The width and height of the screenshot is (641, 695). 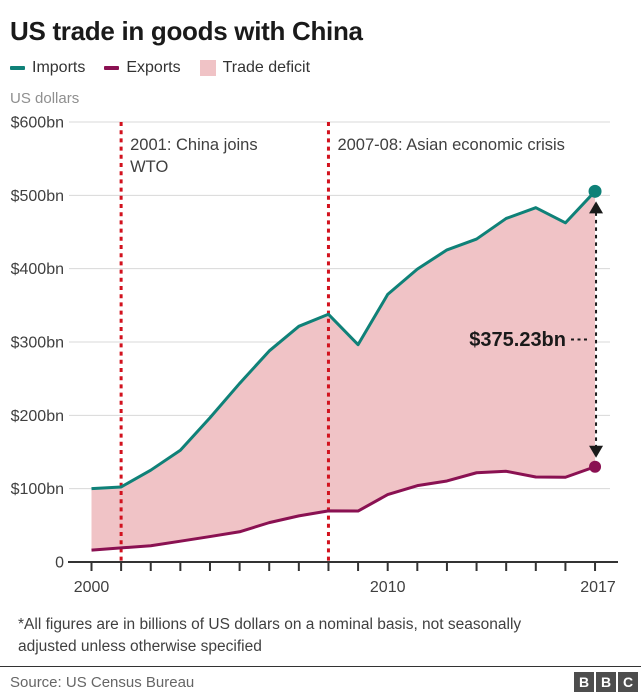 I want to click on legend-label-exports: Exports, so click(x=153, y=67).